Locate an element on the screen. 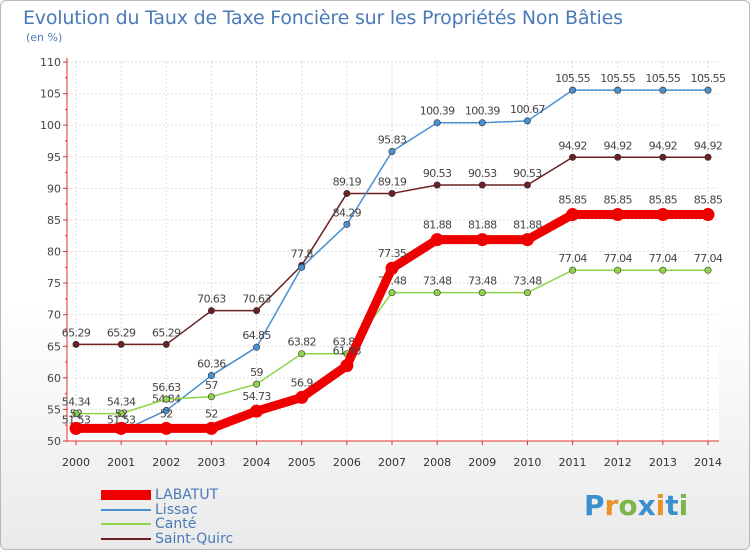 This screenshot has height=550, width=750. y-tick-label: 60 is located at coordinates (54, 378).